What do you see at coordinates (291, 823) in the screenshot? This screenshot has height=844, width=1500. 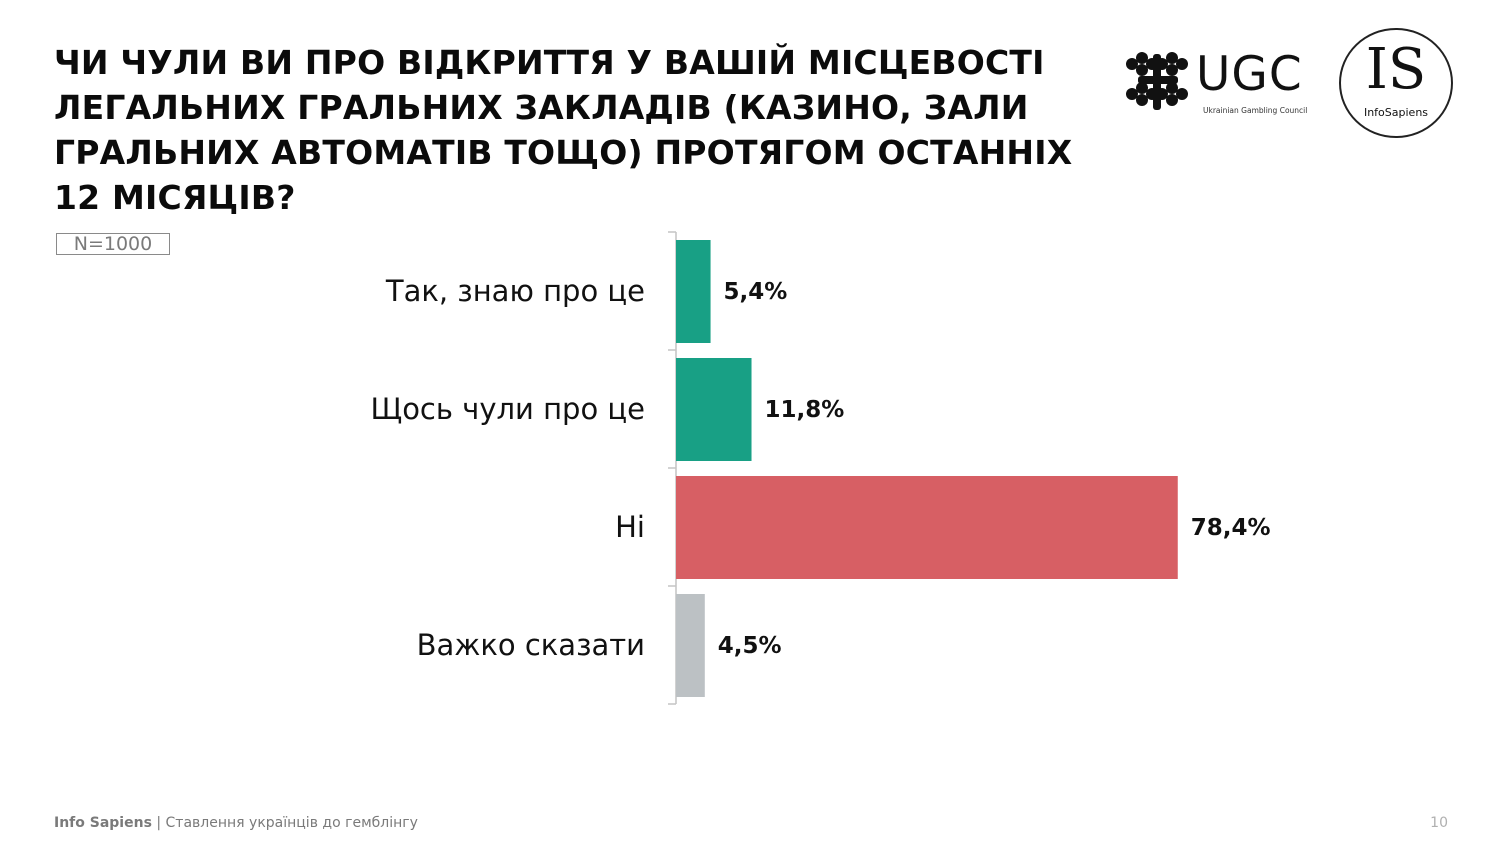 I see `footer-text: Ставлення українців до гемблінгу` at bounding box center [291, 823].